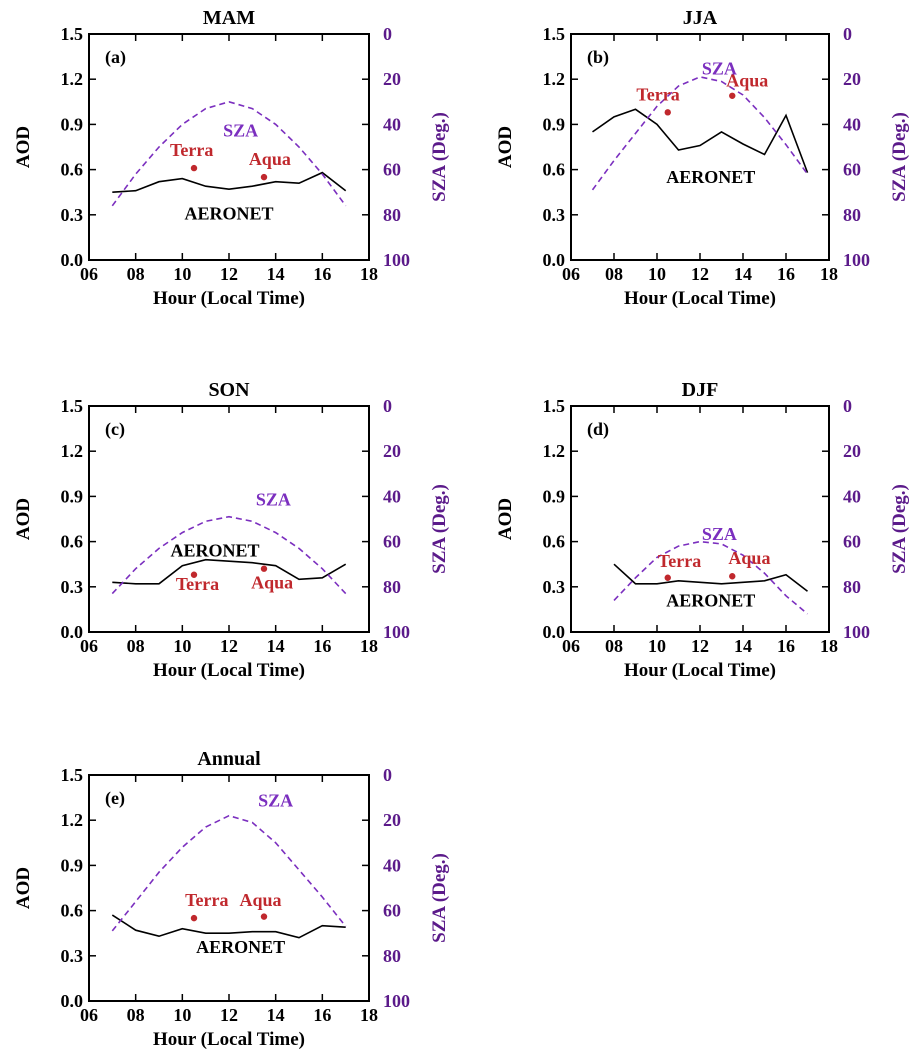  I want to click on chart-title: SON, so click(229, 390).